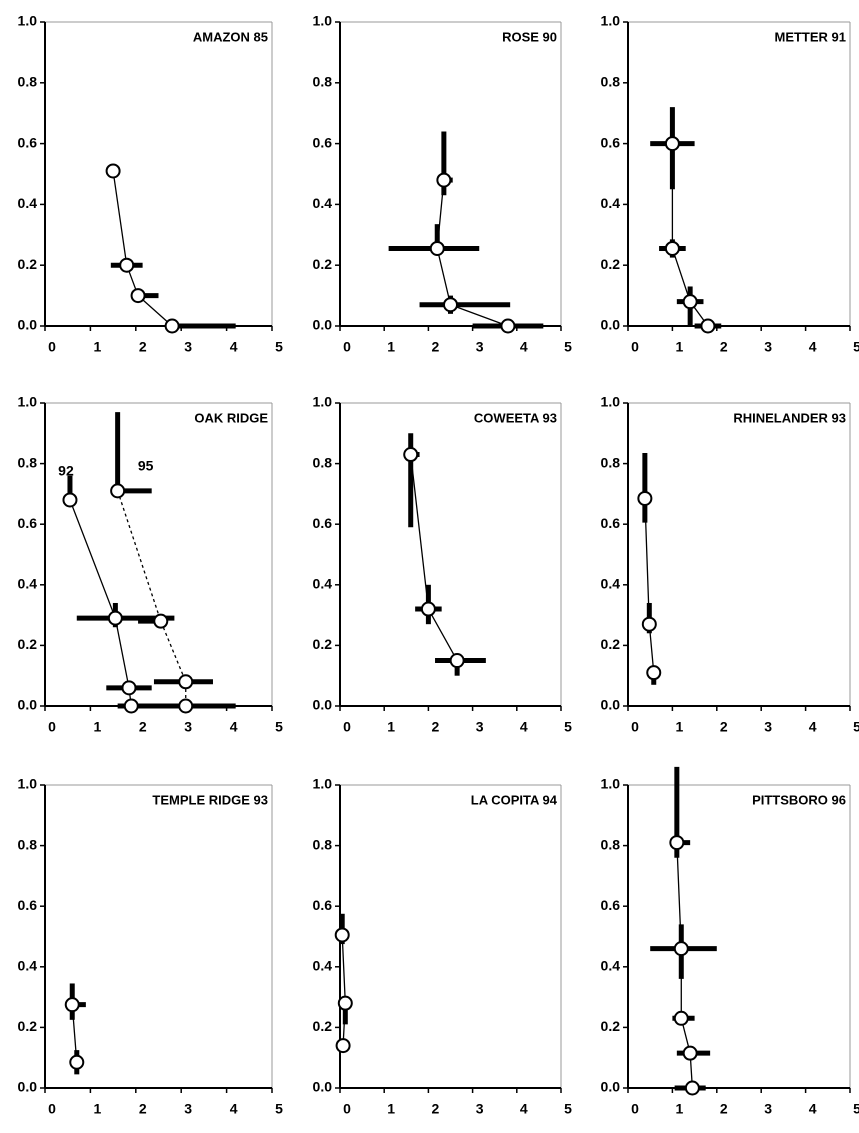  Describe the element at coordinates (66, 471) in the screenshot. I see `series-label: 92` at that location.